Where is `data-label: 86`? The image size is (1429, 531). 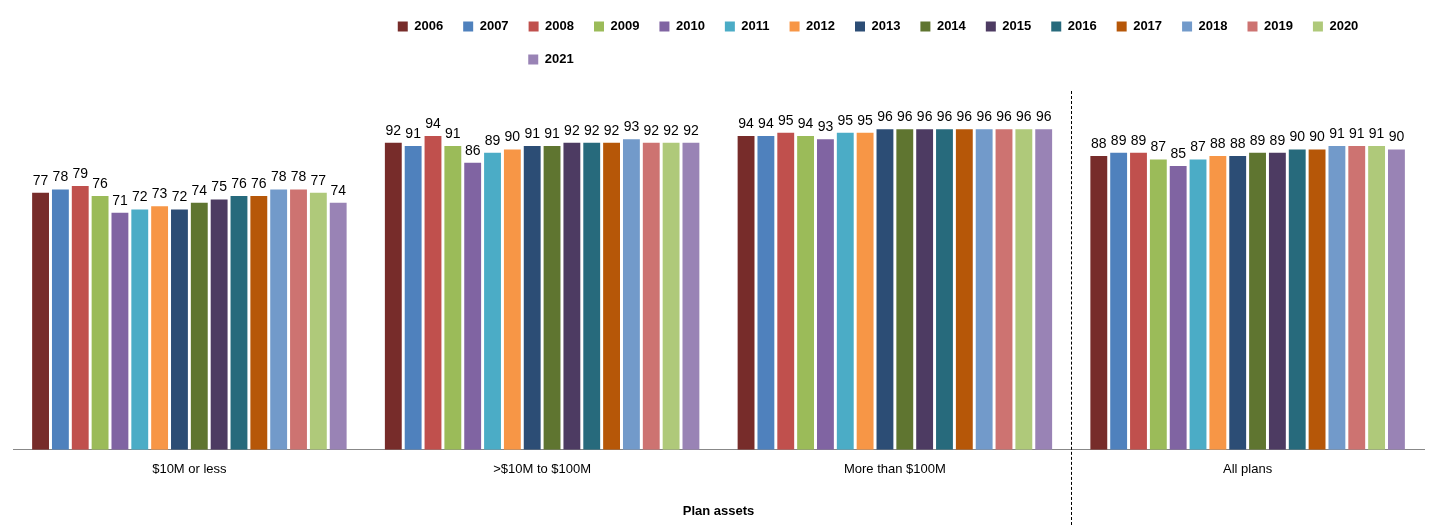
data-label: 86 is located at coordinates (472, 149).